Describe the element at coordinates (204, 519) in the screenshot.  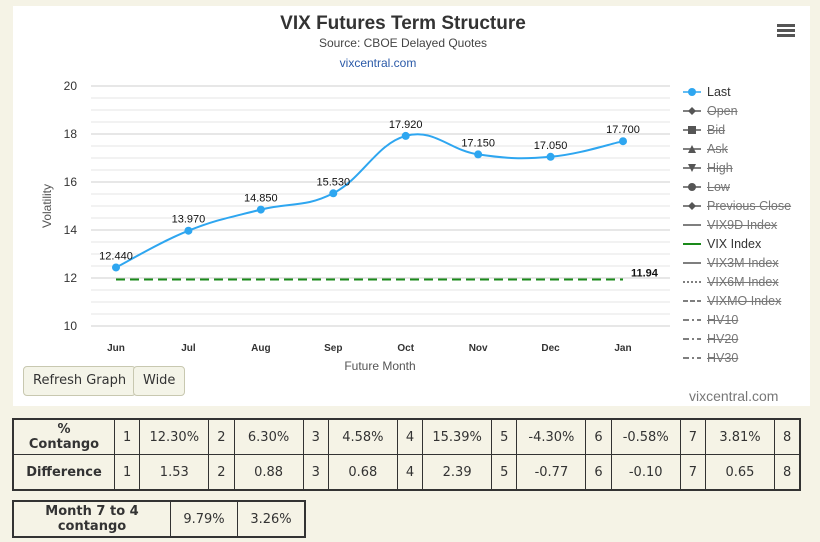
I see `table-cell: 9.79%` at that location.